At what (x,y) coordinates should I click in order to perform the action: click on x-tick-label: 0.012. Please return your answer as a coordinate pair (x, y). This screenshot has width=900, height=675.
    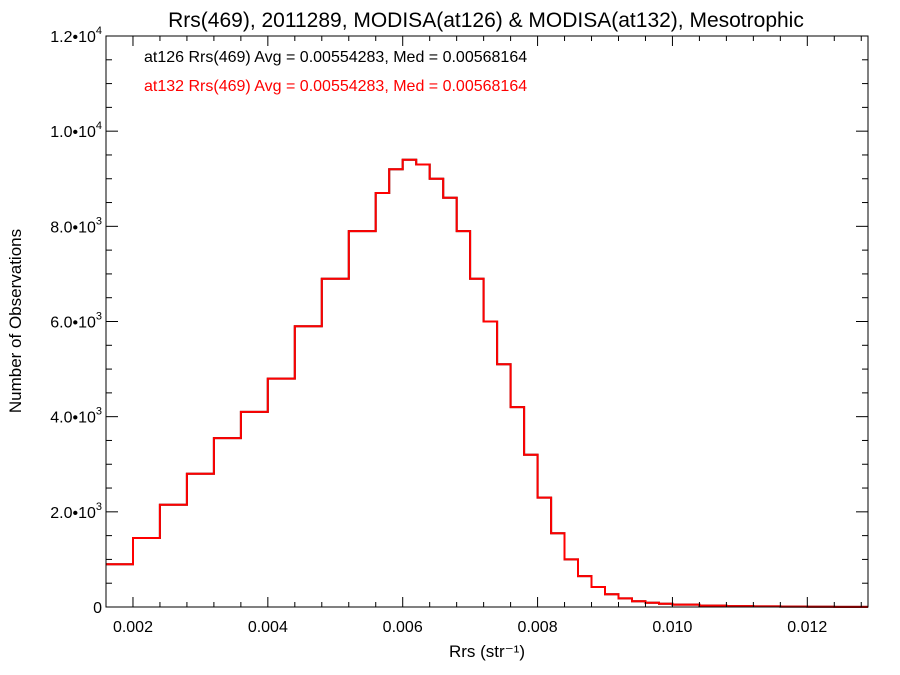
    Looking at the image, I should click on (807, 627).